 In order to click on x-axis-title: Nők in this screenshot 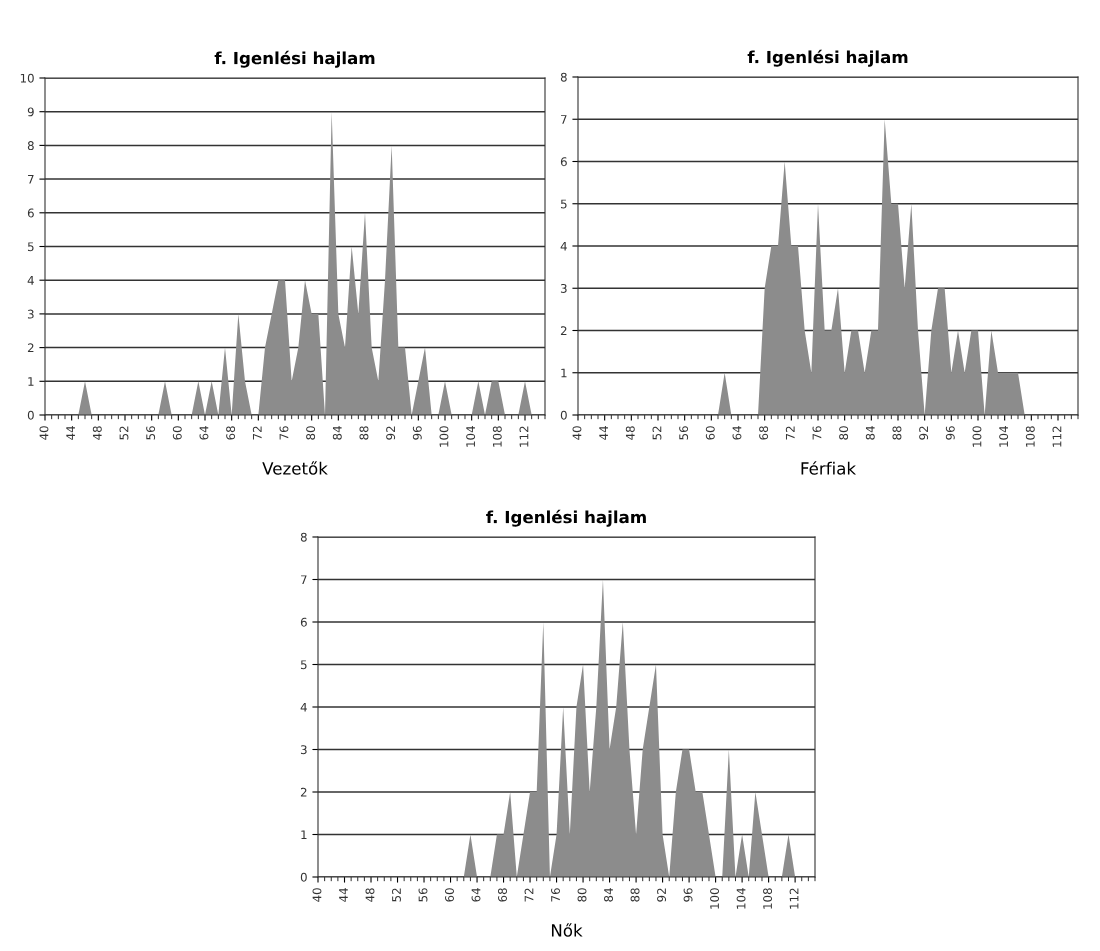, I will do `click(567, 930)`.